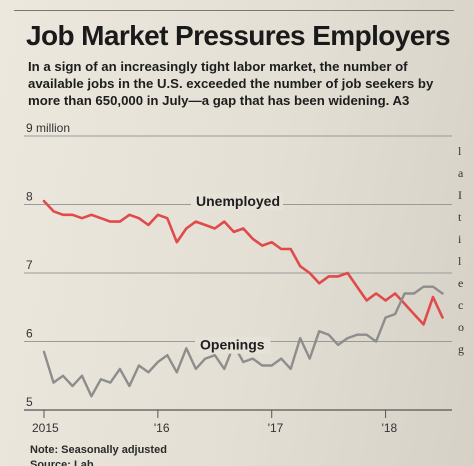 The height and width of the screenshot is (466, 474). Describe the element at coordinates (460, 195) in the screenshot. I see `side-letter: I` at that location.